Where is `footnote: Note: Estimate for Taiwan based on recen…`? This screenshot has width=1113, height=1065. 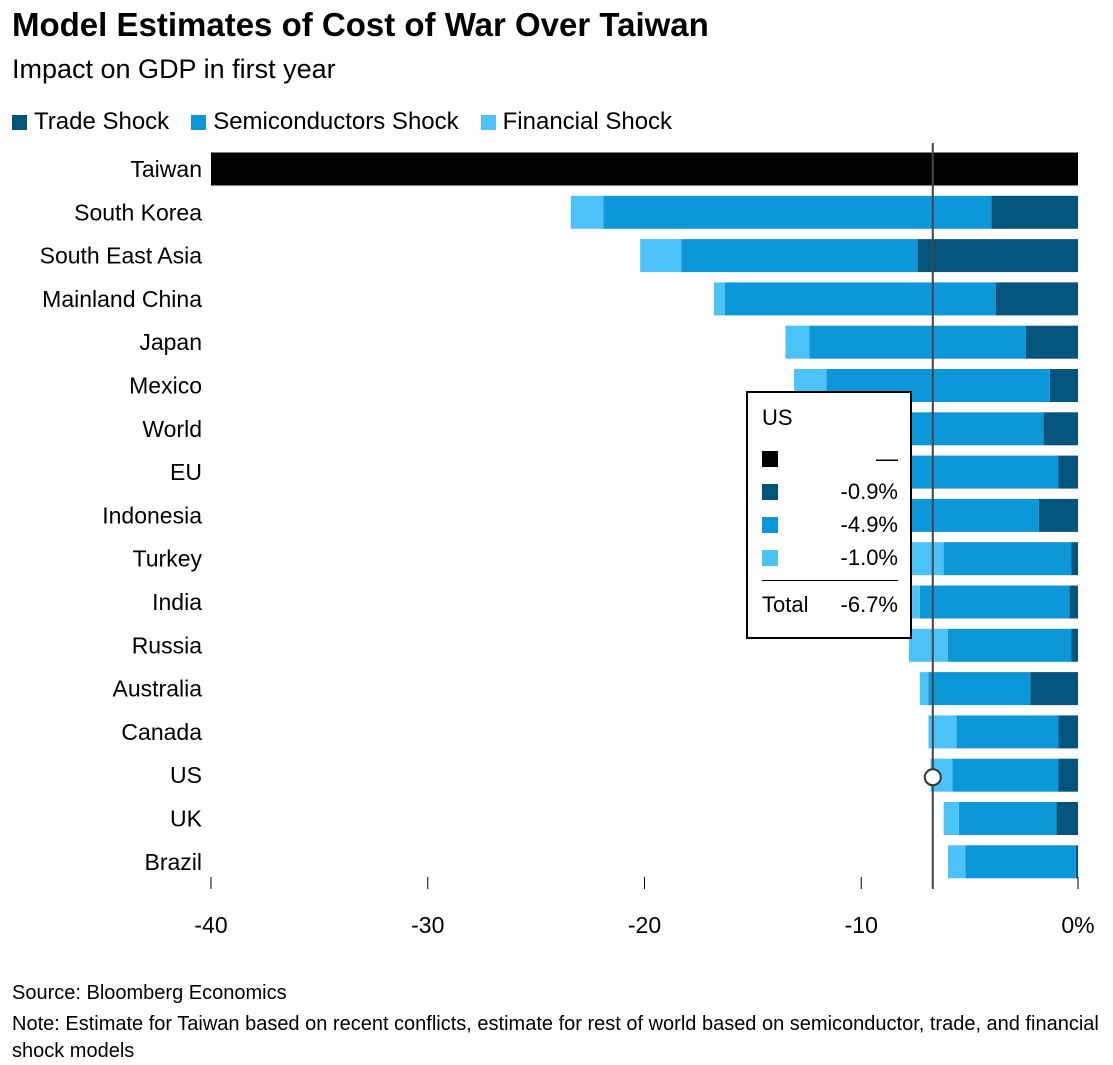
footnote: Note: Estimate for Taiwan based on recen… is located at coordinates (555, 1037).